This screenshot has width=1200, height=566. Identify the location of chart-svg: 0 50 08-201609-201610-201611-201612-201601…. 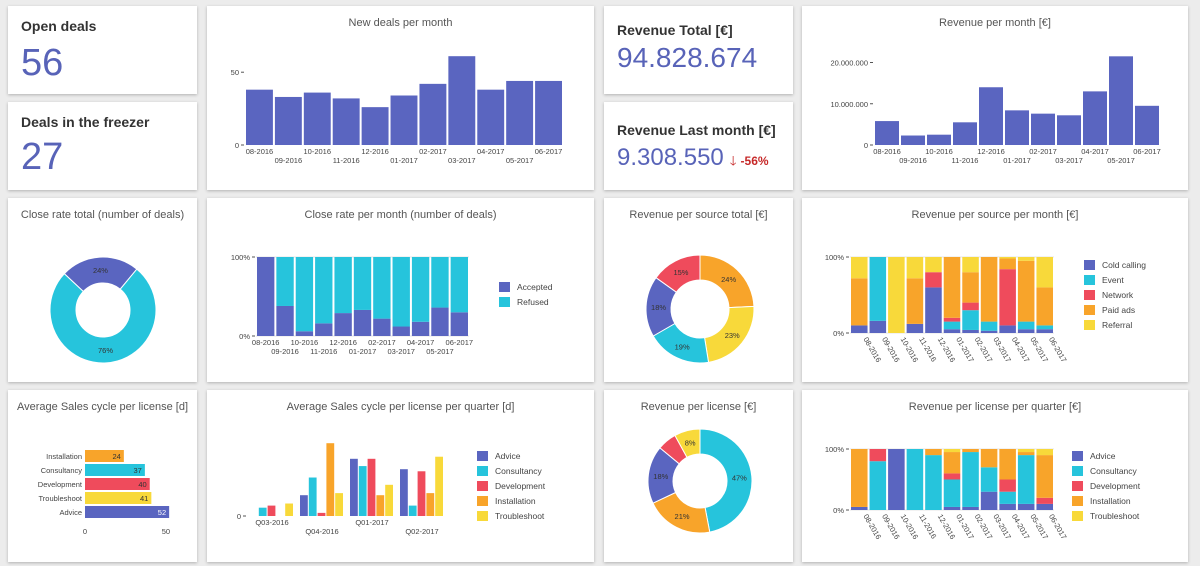
(396, 110).